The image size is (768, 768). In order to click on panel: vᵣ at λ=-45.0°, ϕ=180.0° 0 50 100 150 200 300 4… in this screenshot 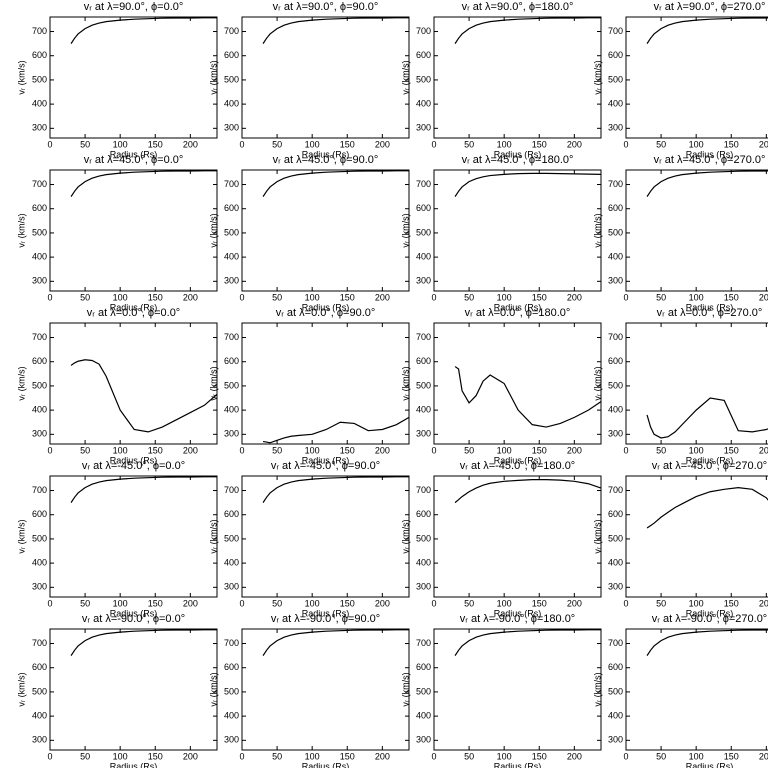, I will do `click(501, 539)`.